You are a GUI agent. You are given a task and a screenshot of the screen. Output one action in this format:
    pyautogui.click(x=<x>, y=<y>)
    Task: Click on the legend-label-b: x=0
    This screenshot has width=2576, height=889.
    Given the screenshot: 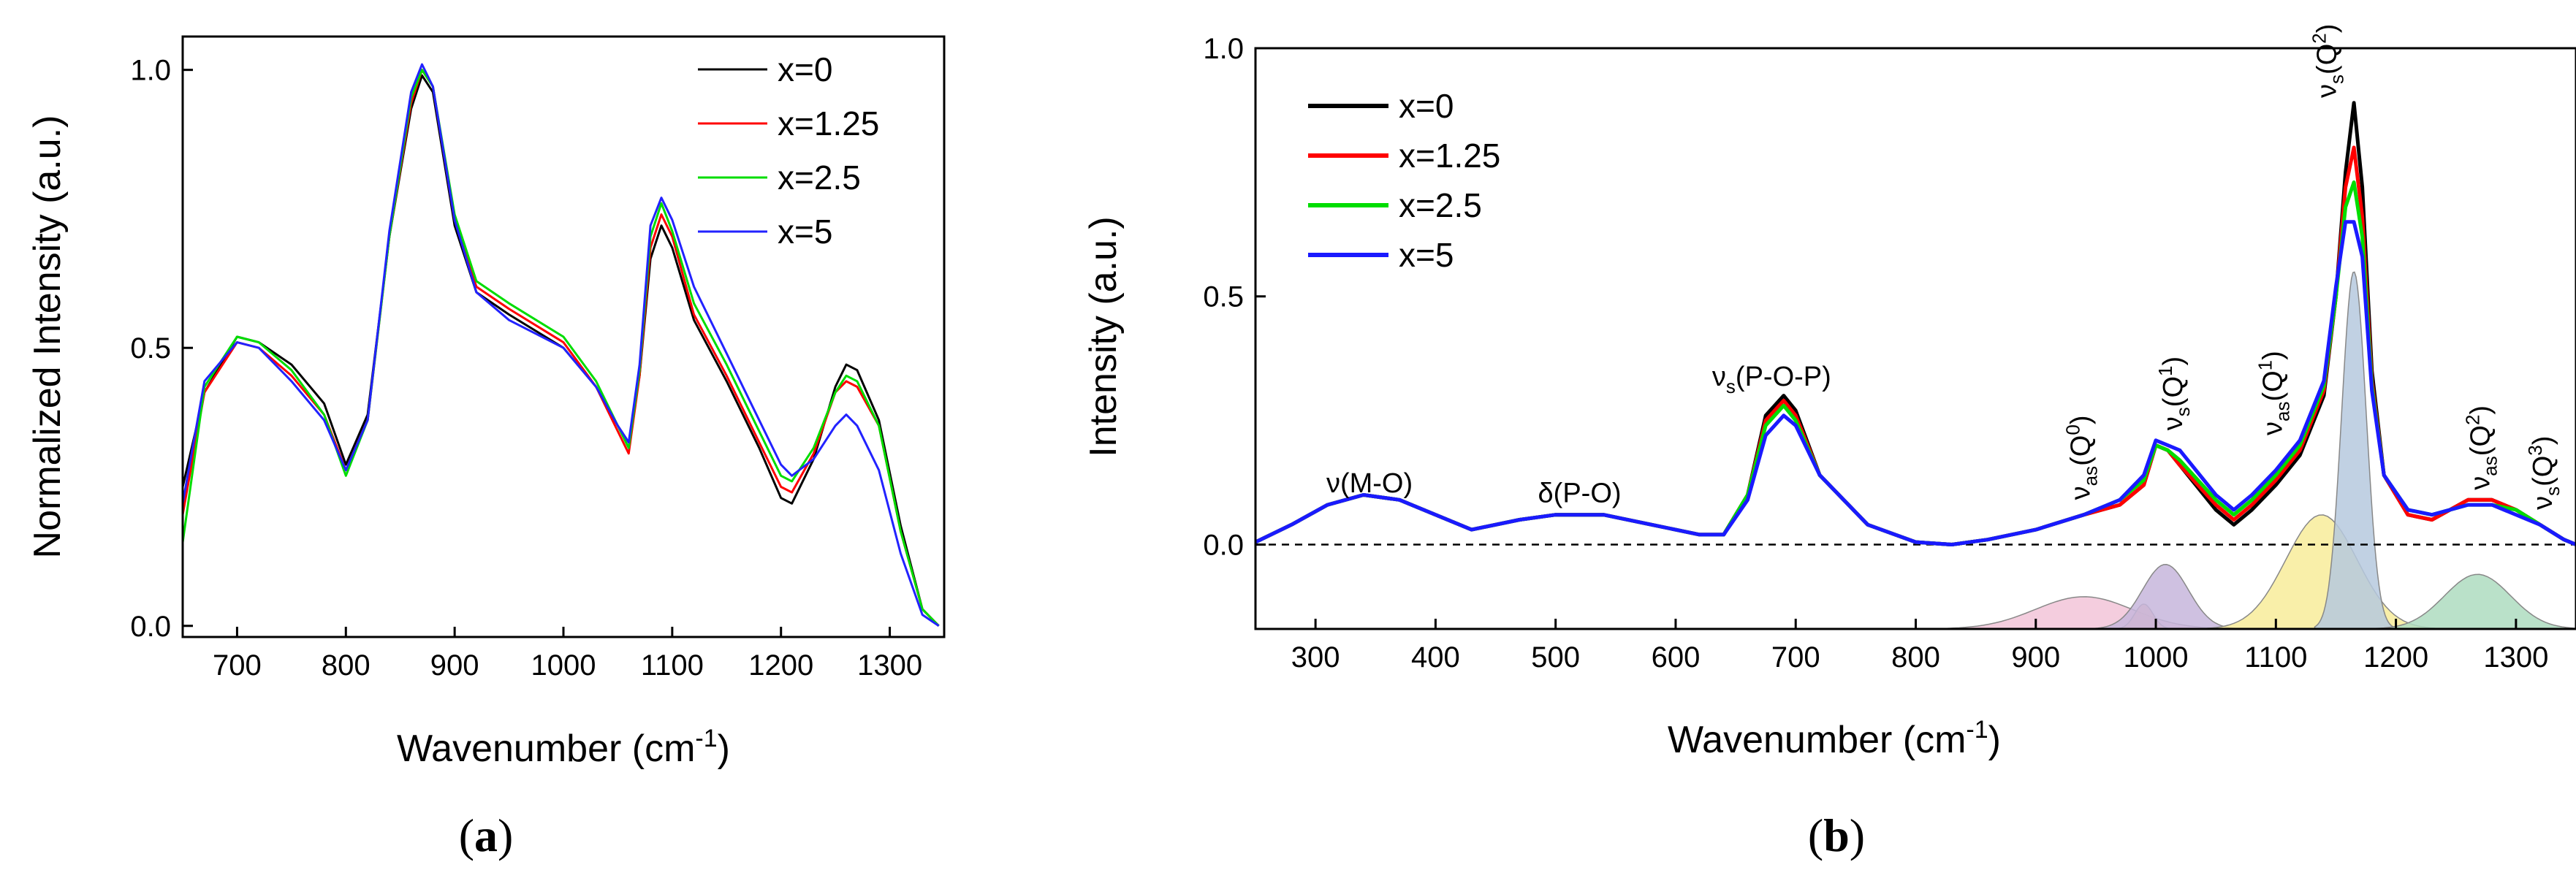 What is the action you would take?
    pyautogui.click(x=1426, y=106)
    